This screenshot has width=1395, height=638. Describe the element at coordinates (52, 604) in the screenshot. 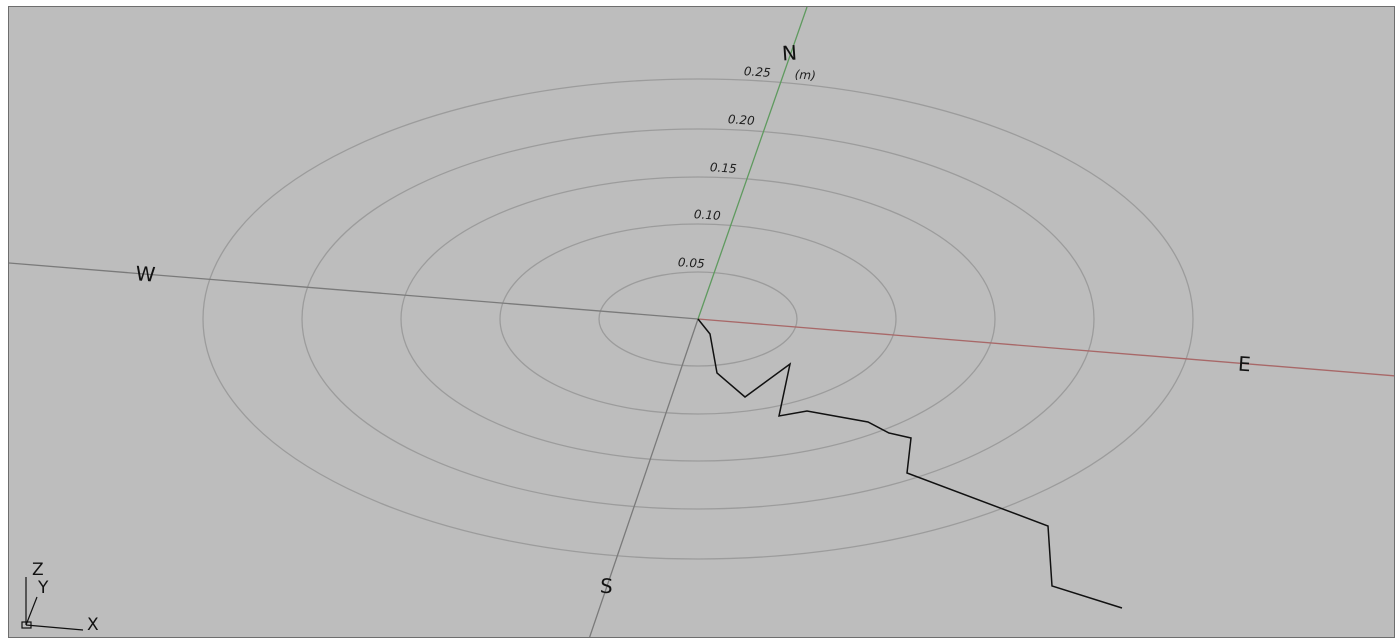

I see `axis-triad` at that location.